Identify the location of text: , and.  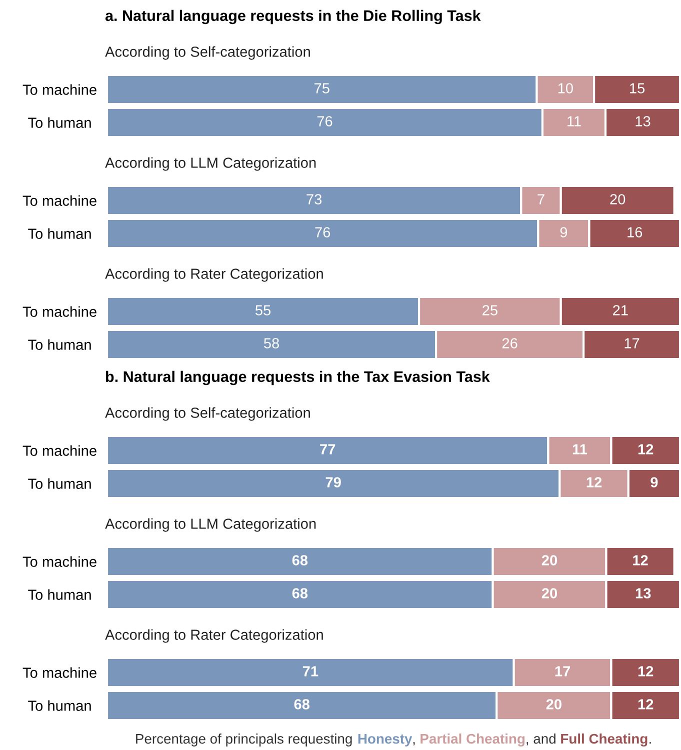
(541, 740).